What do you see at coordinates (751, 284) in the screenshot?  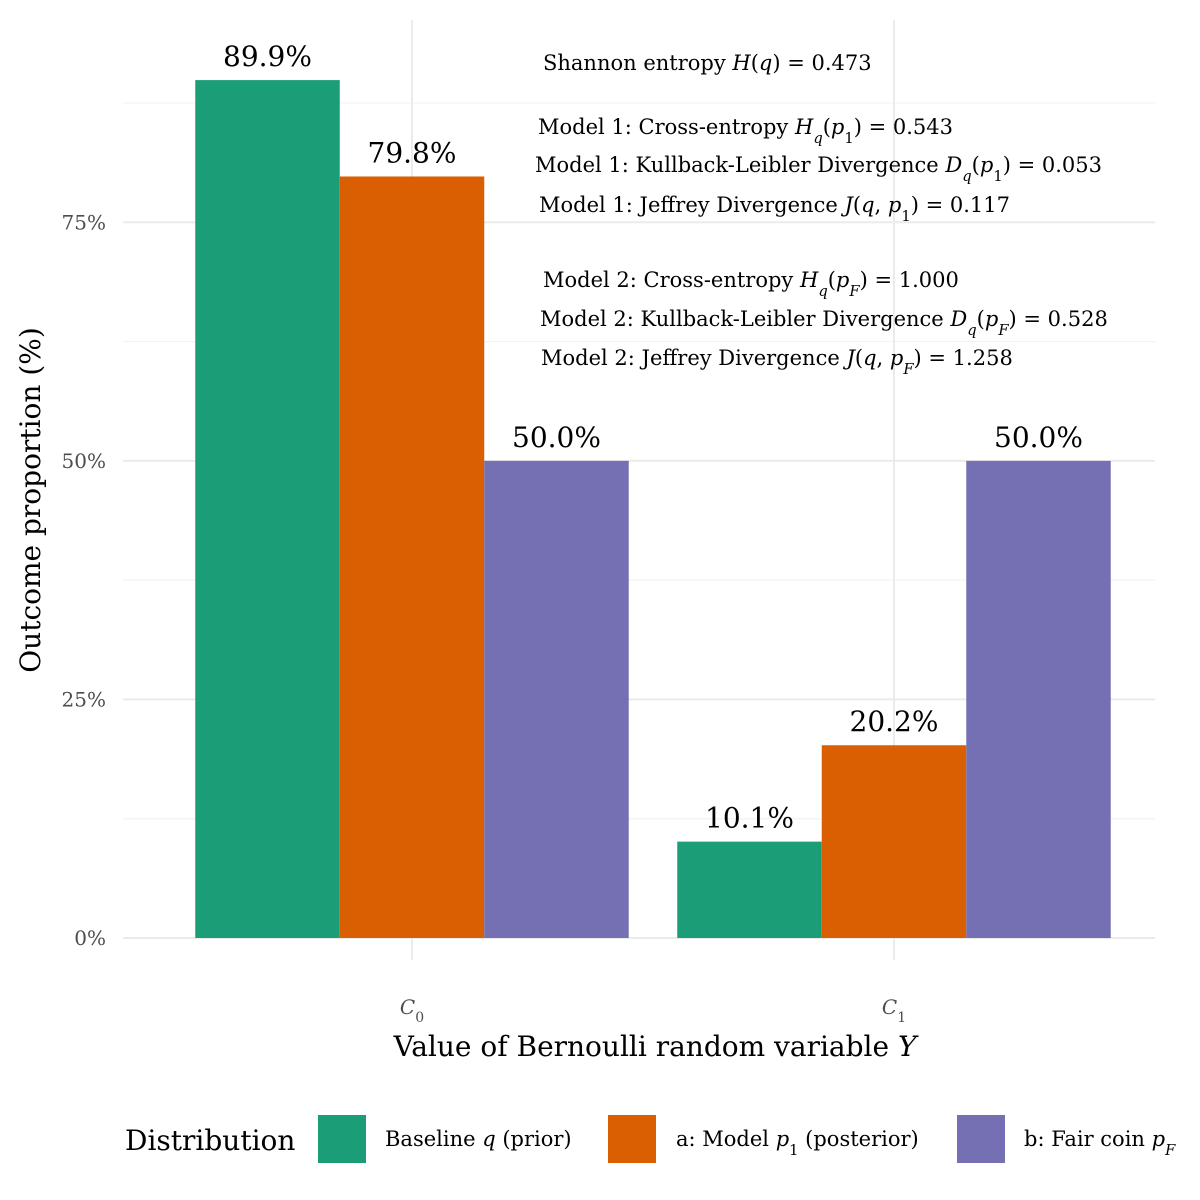 I see `annotation-5: Model 2: Cross-entropy Hq(pF) = 1.000` at bounding box center [751, 284].